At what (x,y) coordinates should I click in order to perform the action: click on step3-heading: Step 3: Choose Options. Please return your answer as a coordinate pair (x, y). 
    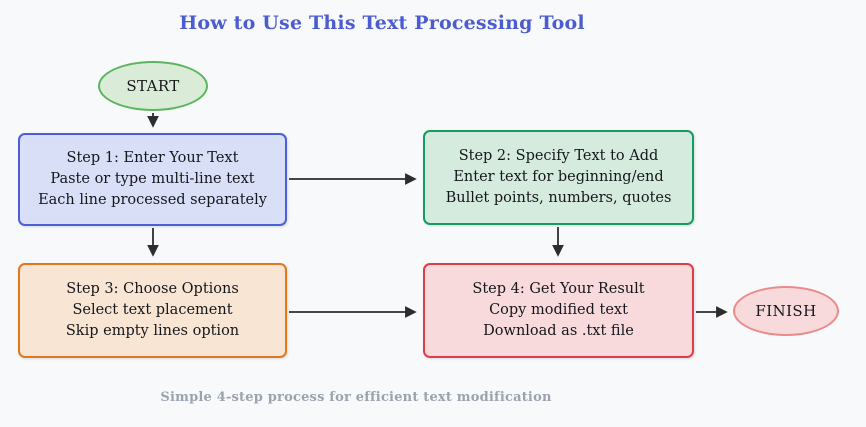
    Looking at the image, I should click on (152, 289).